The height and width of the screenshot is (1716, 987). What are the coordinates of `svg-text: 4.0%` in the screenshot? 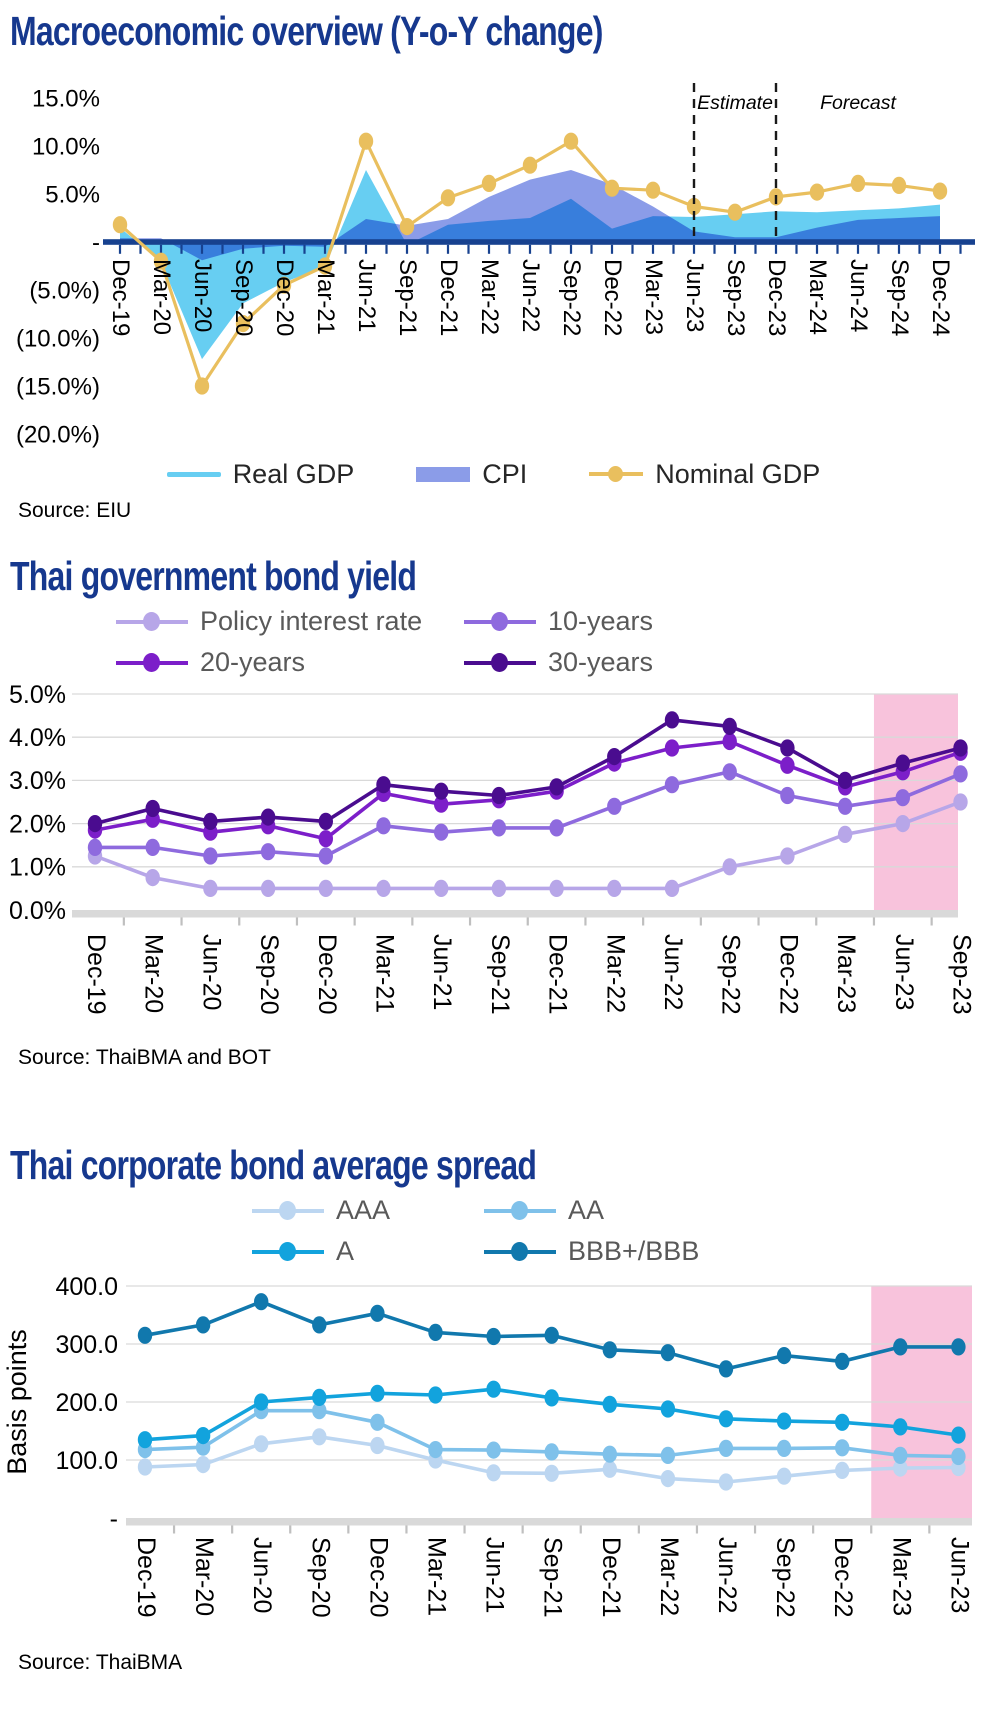 It's located at (37, 738).